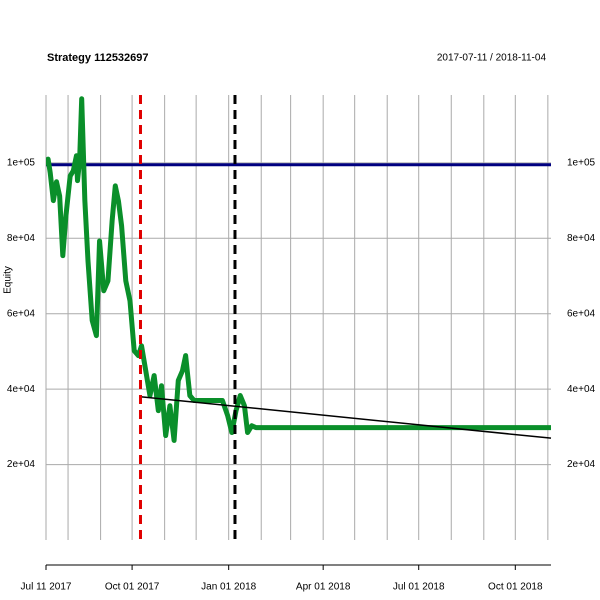  I want to click on x-tick-label: Jul 11 2017, so click(46, 587).